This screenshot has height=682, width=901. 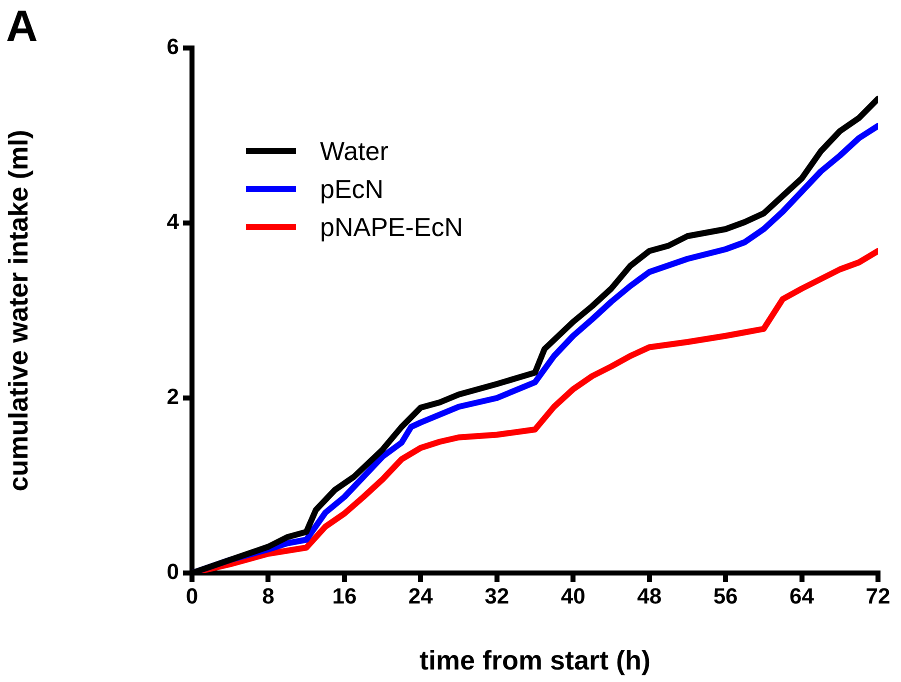 I want to click on y-tick-label: 0, so click(x=172, y=571).